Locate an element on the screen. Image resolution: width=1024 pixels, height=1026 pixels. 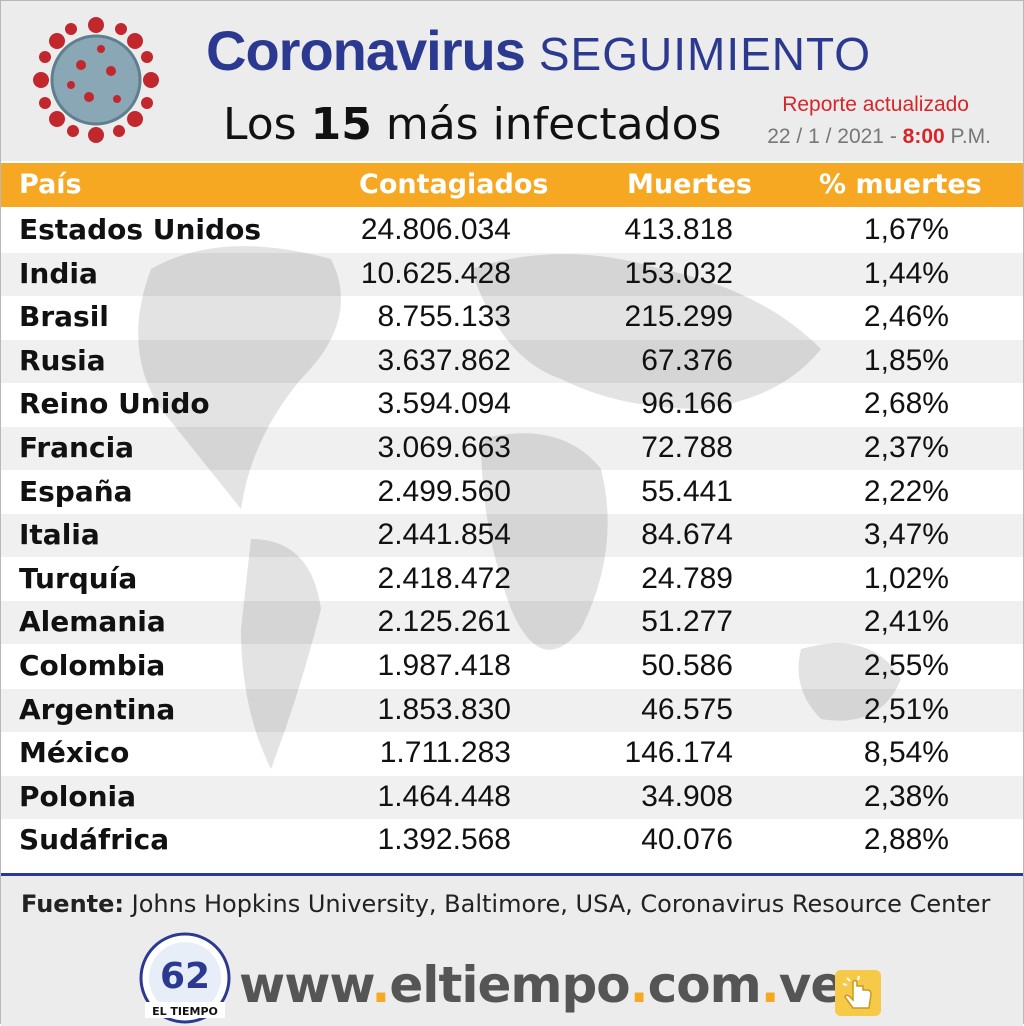
logo-name: EL TIEMPO is located at coordinates (185, 1011).